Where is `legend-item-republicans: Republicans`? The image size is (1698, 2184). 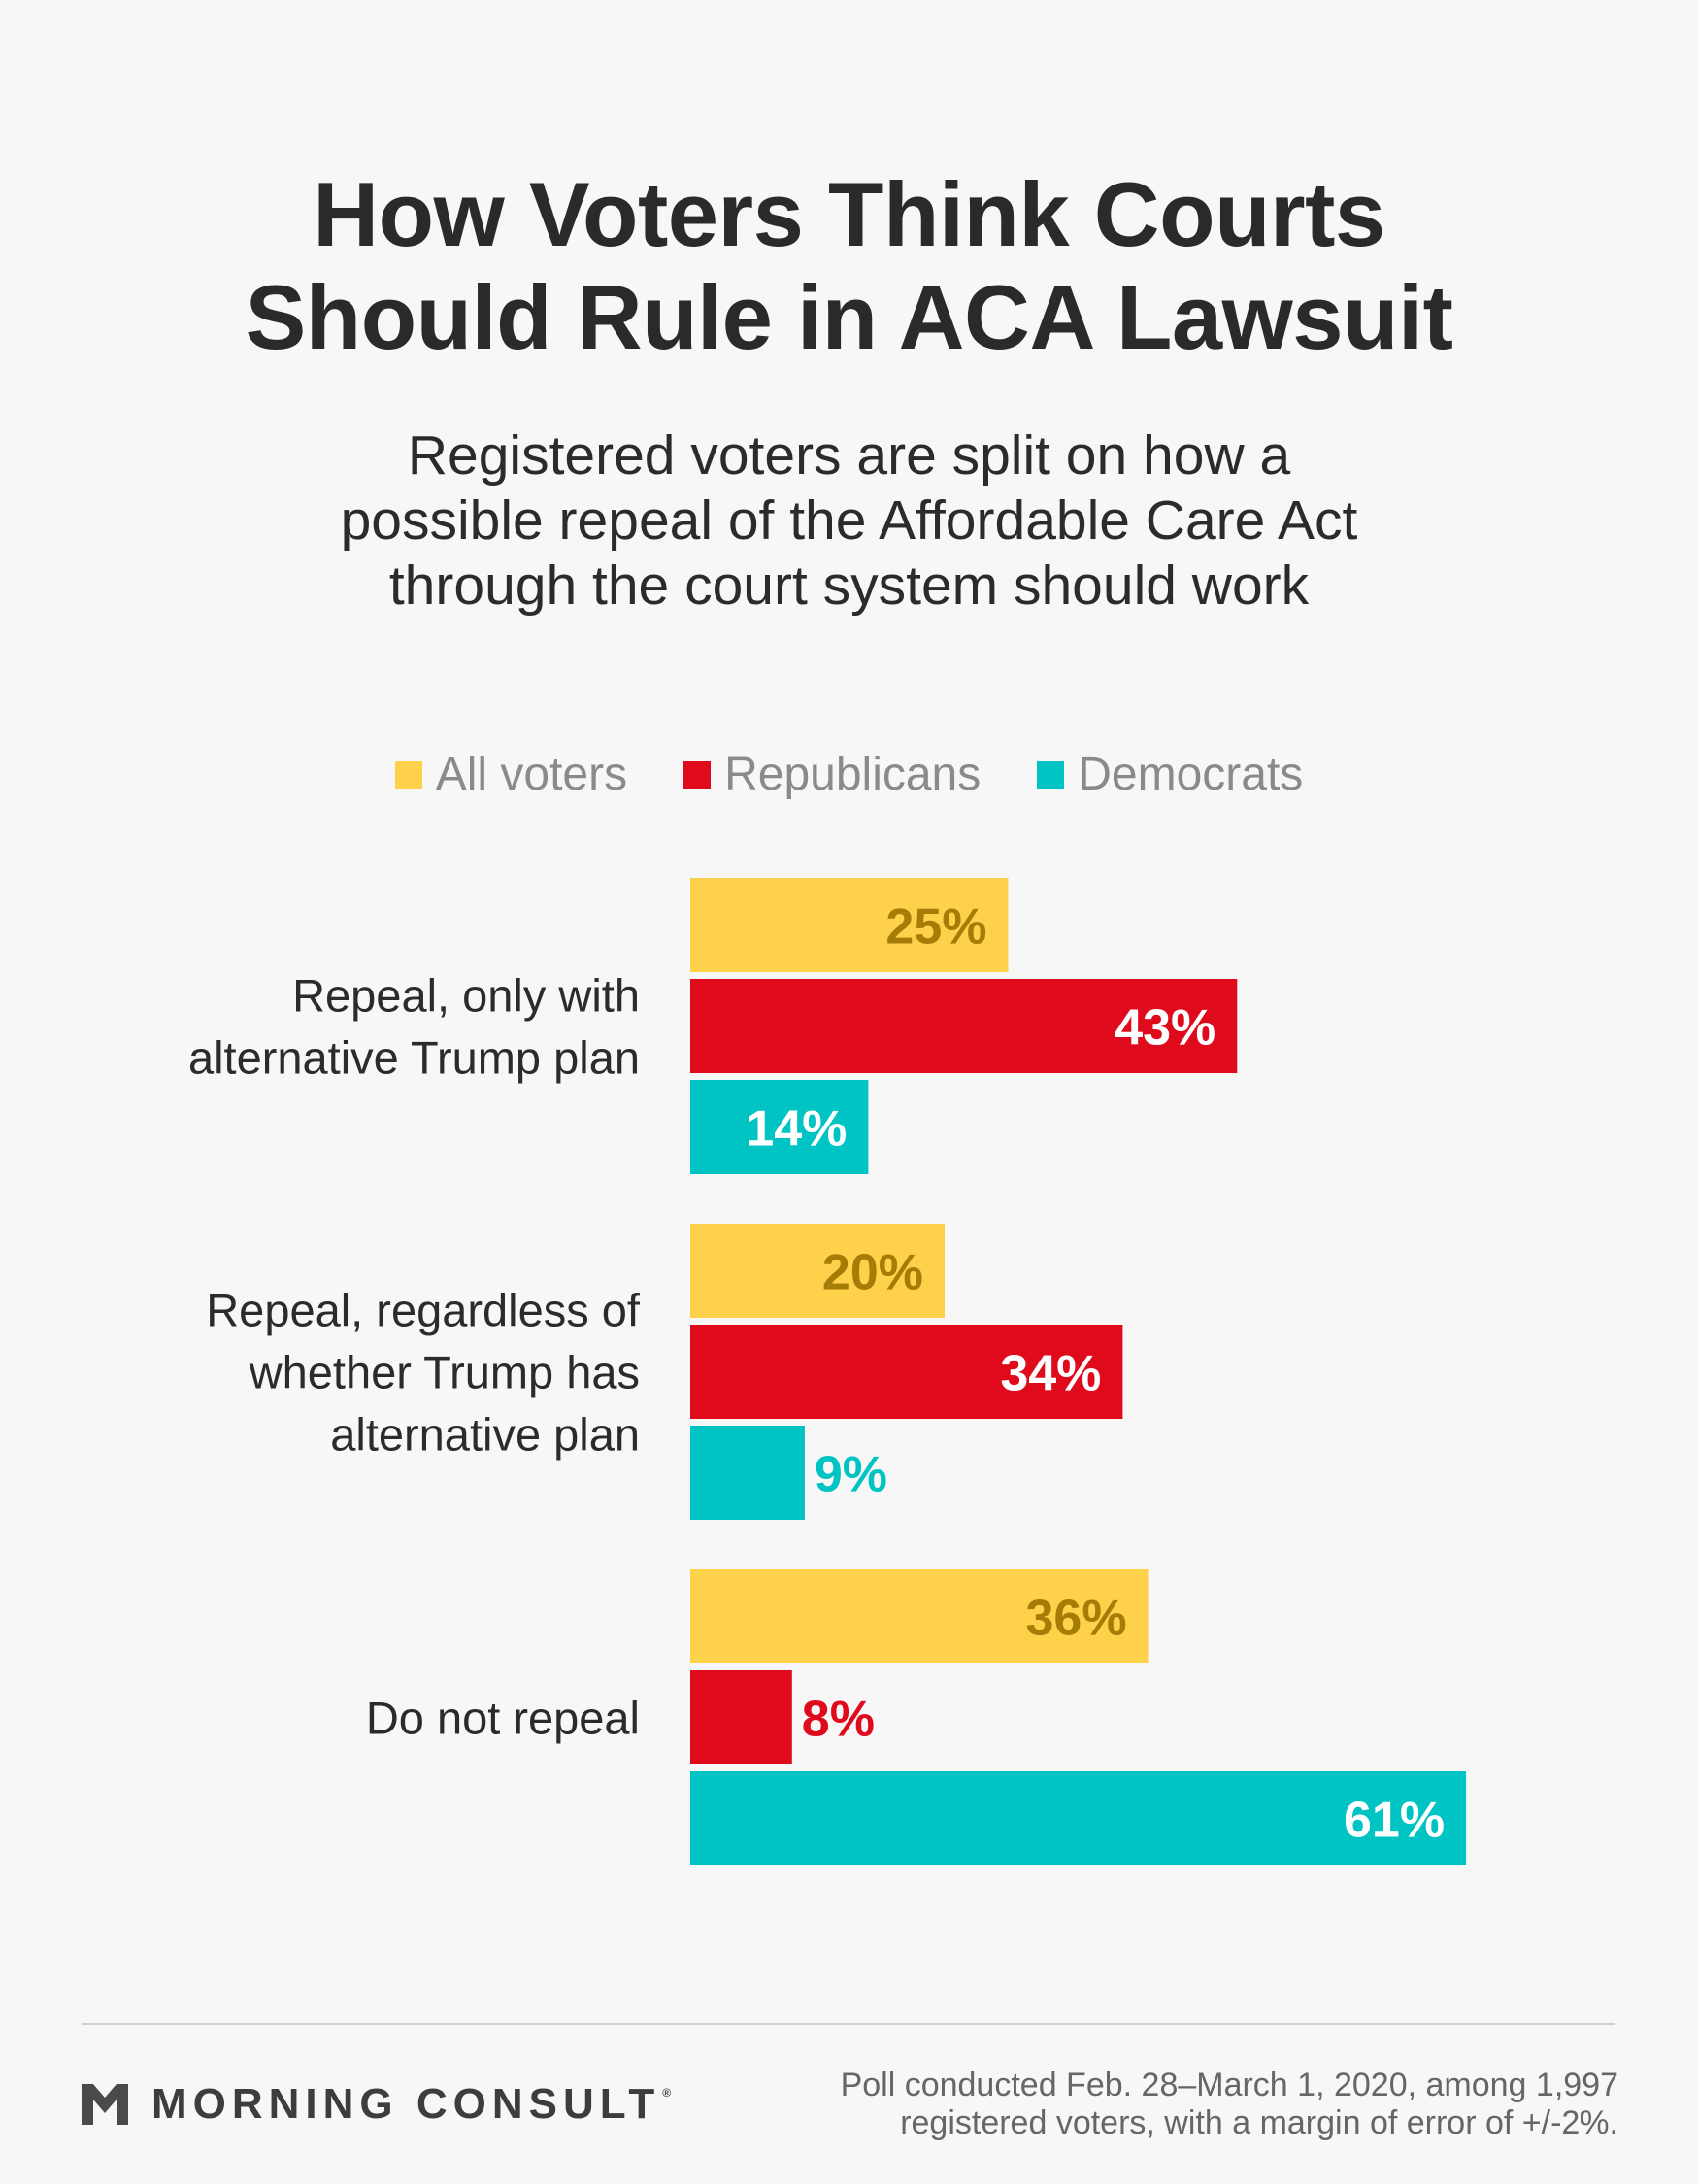
legend-item-republicans: Republicans is located at coordinates (832, 775).